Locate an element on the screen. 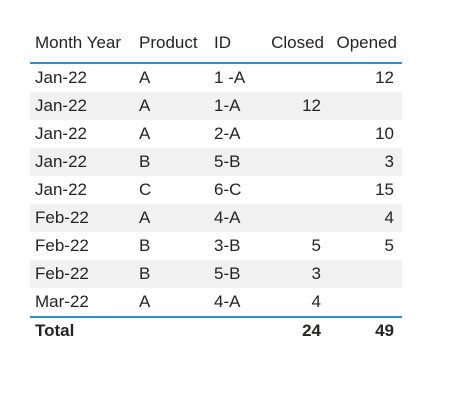 This screenshot has width=474, height=414. column-header-id: ID is located at coordinates (234, 44).